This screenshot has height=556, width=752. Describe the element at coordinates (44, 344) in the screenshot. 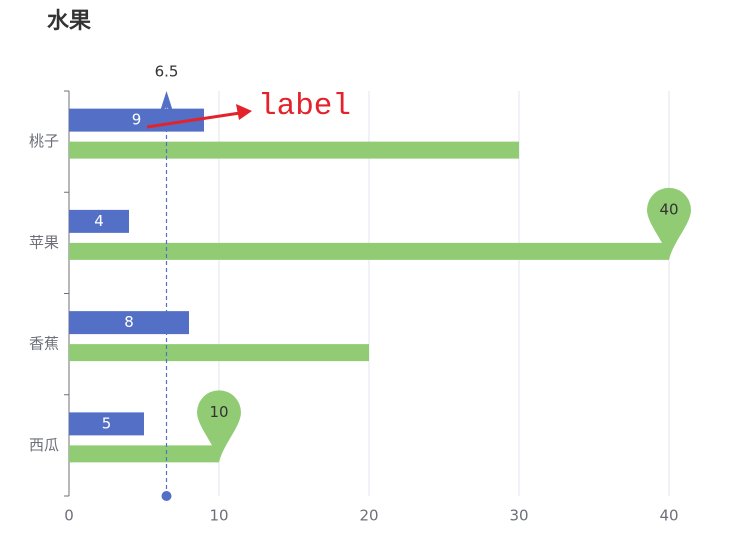

I see `y-tick-label: 香蕉` at that location.